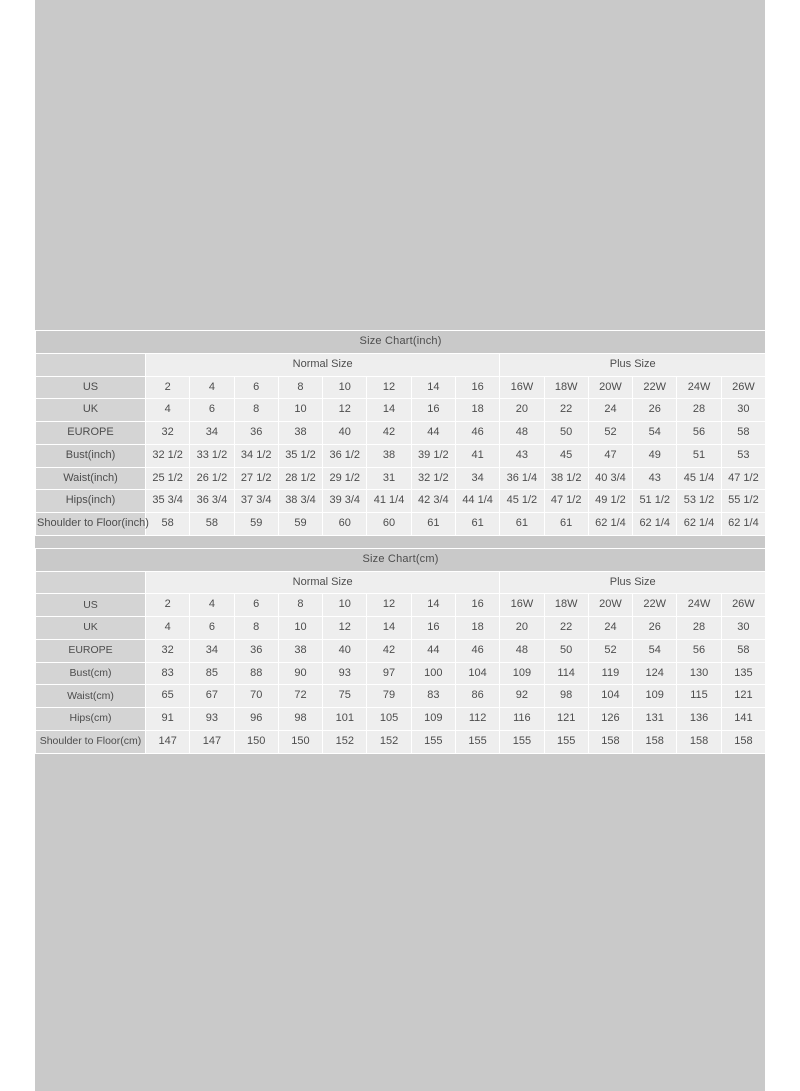 The image size is (800, 1091). What do you see at coordinates (566, 673) in the screenshot?
I see `data-cell: 114` at bounding box center [566, 673].